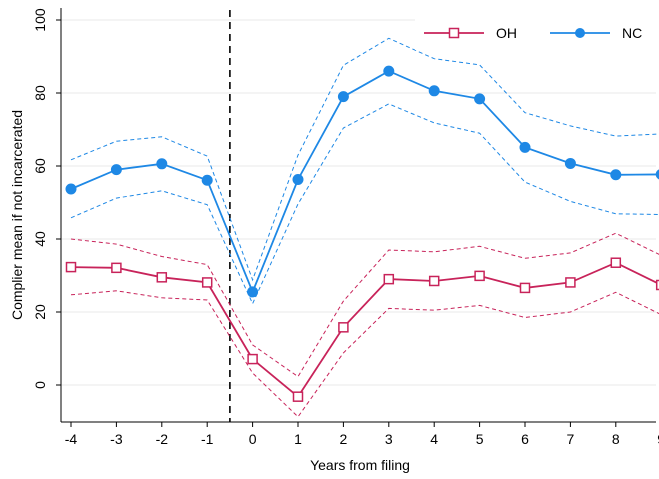 The height and width of the screenshot is (479, 659). Describe the element at coordinates (525, 439) in the screenshot. I see `x-tick-label: 6` at that location.